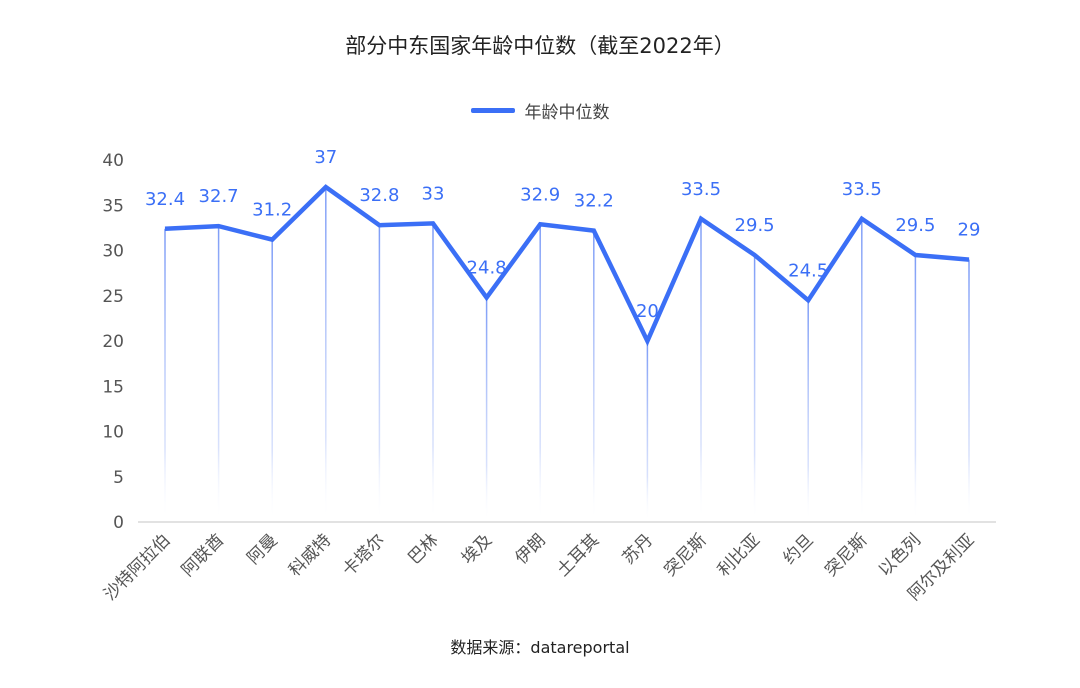  I want to click on data-label: 32.4, so click(165, 199).